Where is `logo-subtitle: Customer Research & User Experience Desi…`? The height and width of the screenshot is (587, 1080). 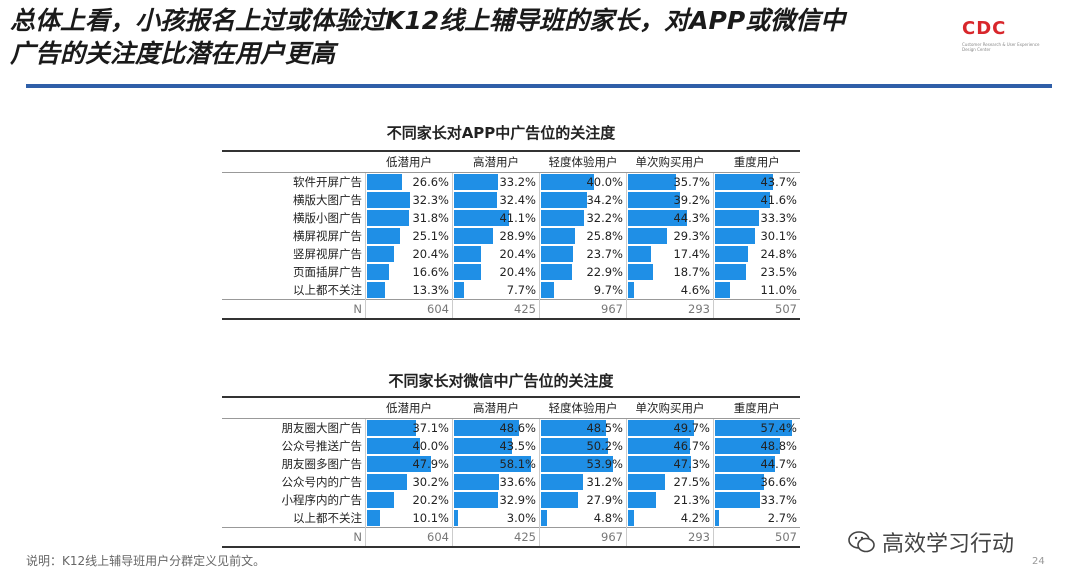 logo-subtitle: Customer Research & User Experience Desi… is located at coordinates (1001, 47).